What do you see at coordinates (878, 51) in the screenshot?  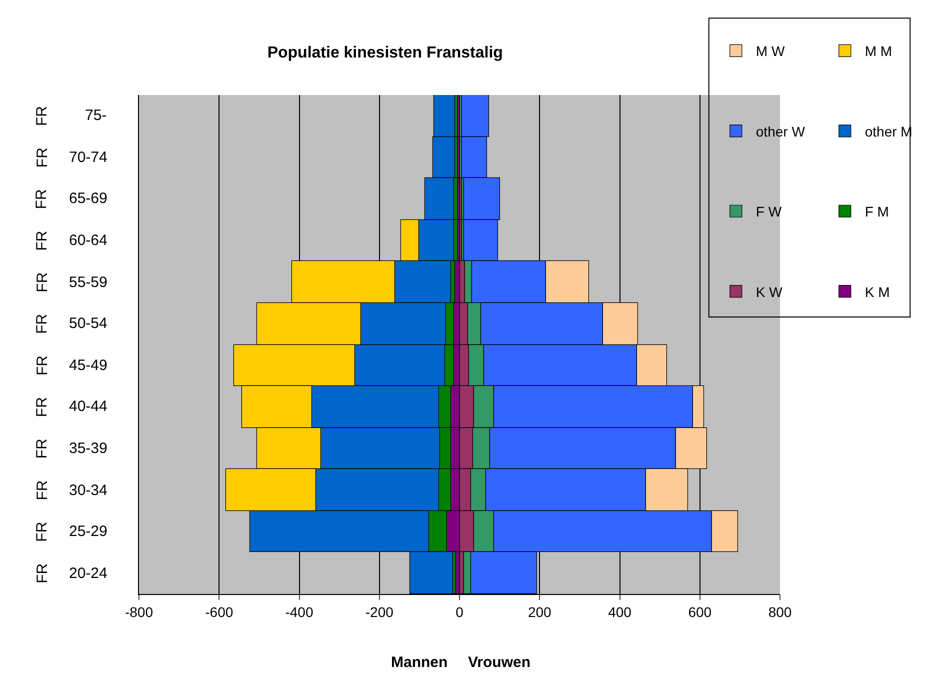 I see `legend-label: M M` at bounding box center [878, 51].